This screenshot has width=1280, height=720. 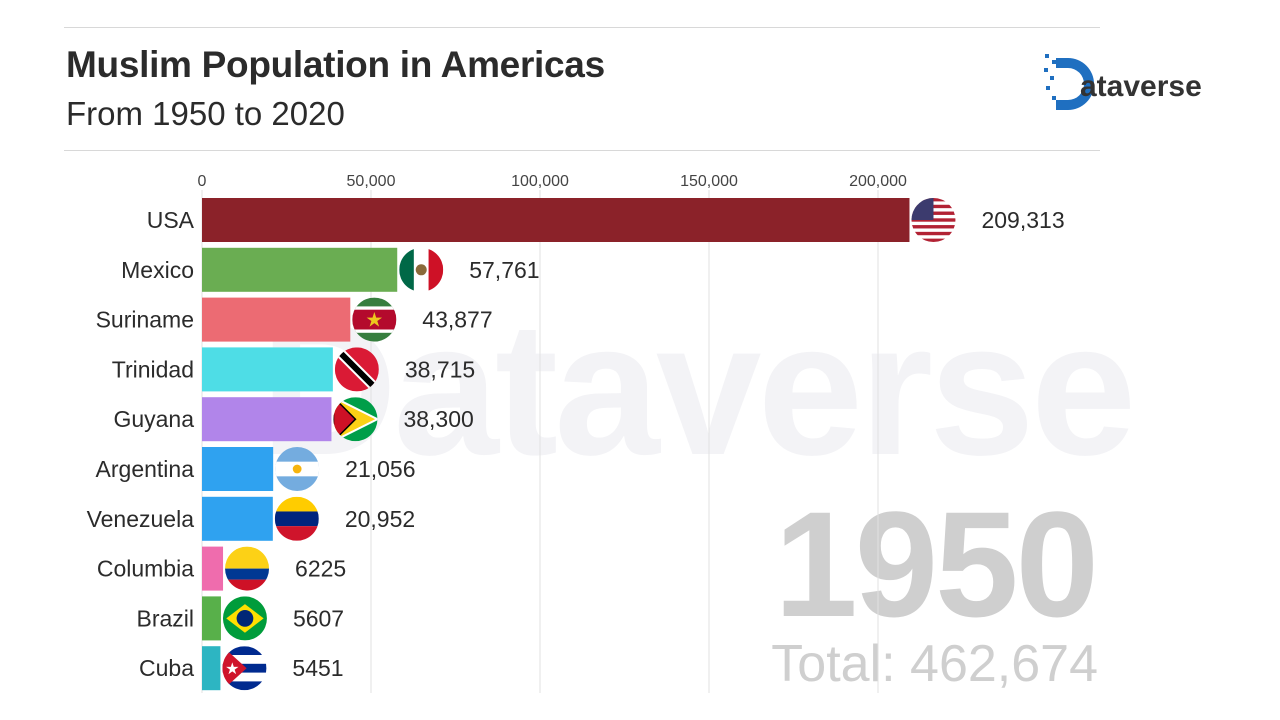 I want to click on category-label: Venezuela, so click(x=141, y=519).